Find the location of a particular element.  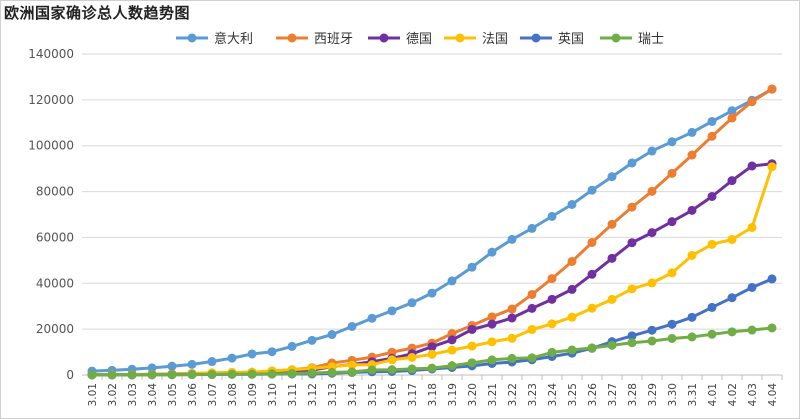

x-tick-label: 3.22 is located at coordinates (513, 394).